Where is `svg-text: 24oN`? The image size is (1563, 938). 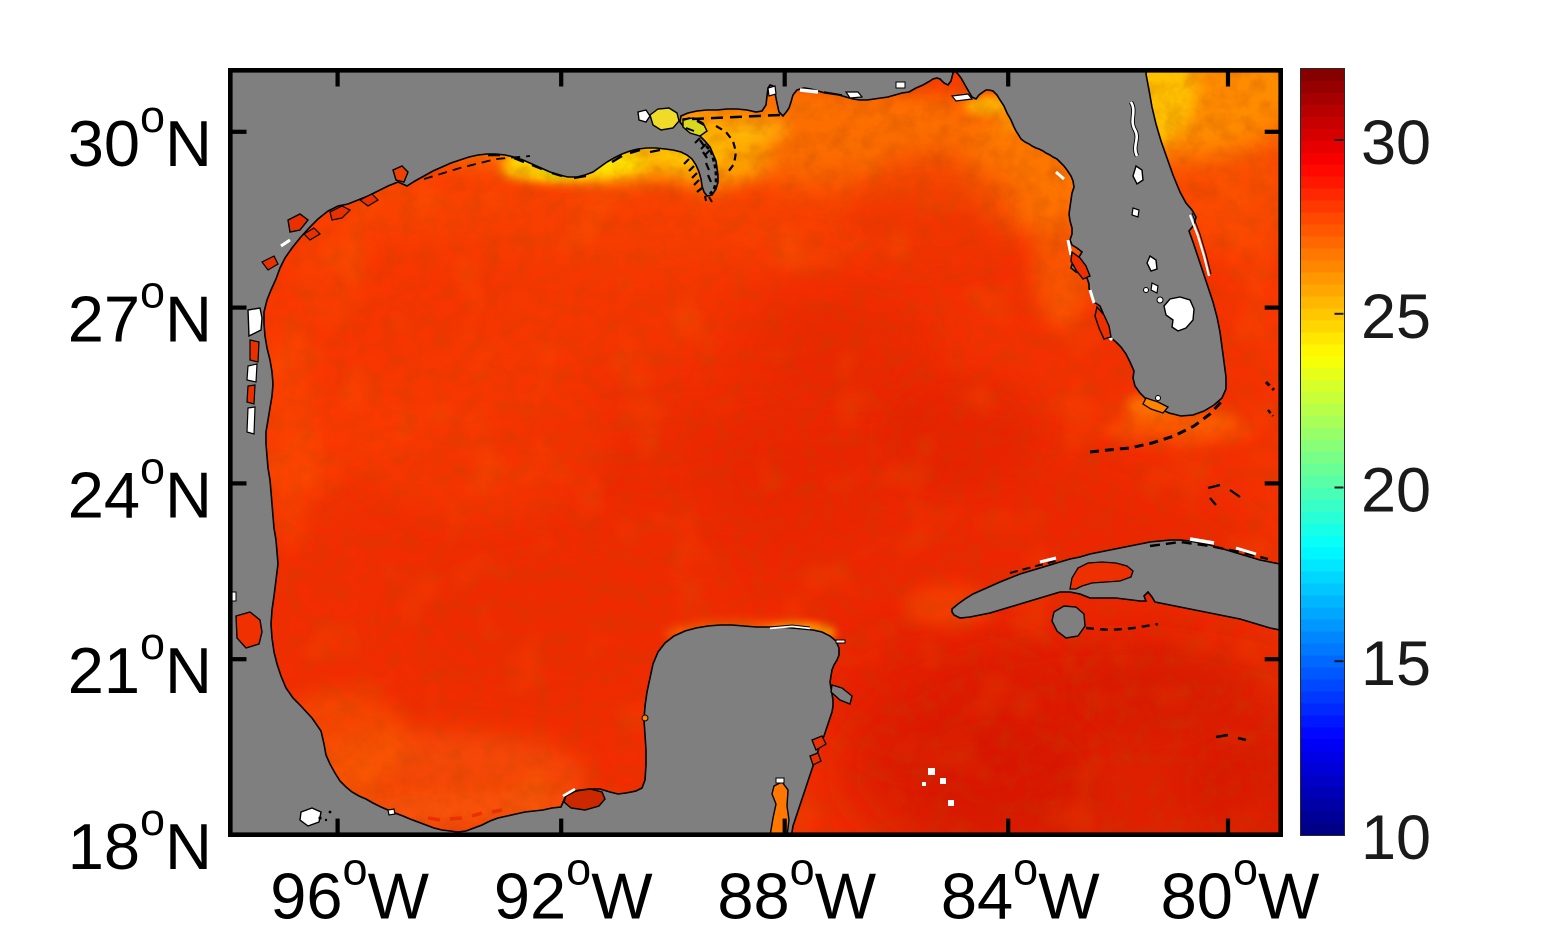
svg-text: 24oN is located at coordinates (140, 486).